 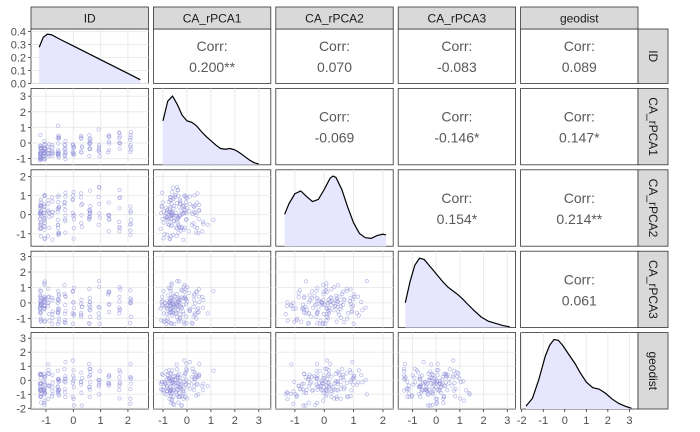 I want to click on density-line, so click(x=89, y=57).